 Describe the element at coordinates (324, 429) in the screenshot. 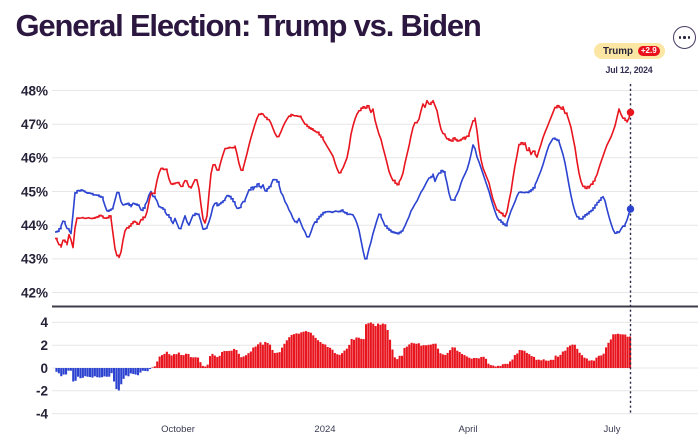

I see `svg-text: 2024` at that location.